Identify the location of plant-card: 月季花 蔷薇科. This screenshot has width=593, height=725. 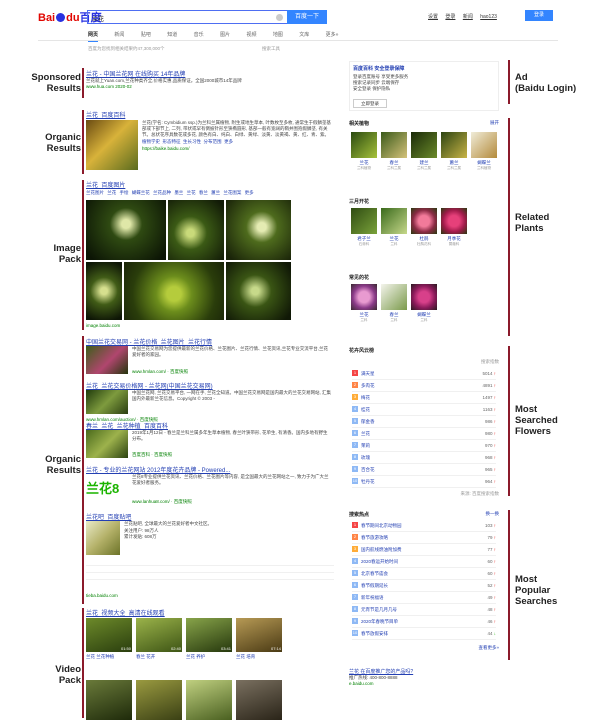
(454, 227).